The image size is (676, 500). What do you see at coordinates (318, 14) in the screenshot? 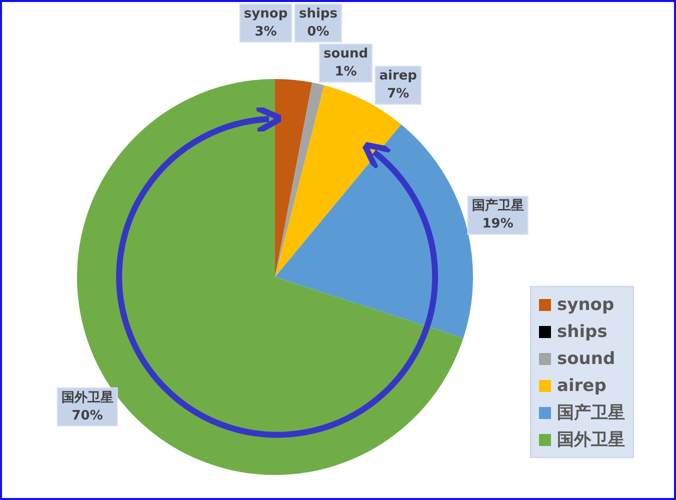
I see `category-label: ships` at bounding box center [318, 14].